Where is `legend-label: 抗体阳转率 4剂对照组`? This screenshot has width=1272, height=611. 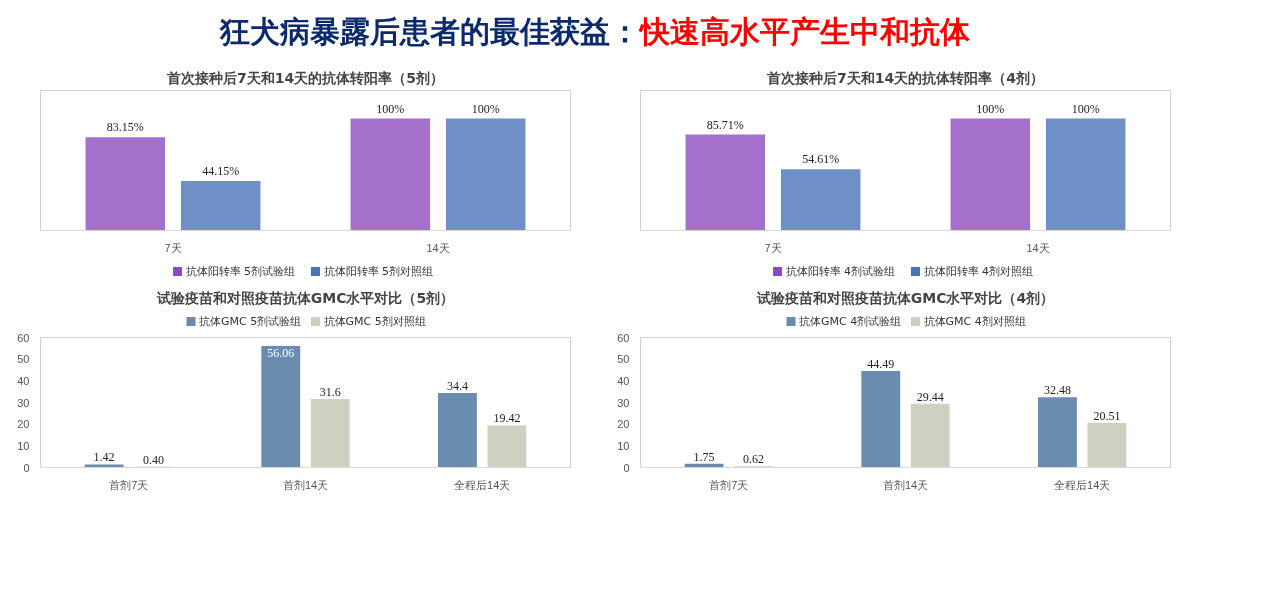 legend-label: 抗体阳转率 4剂对照组 is located at coordinates (978, 271).